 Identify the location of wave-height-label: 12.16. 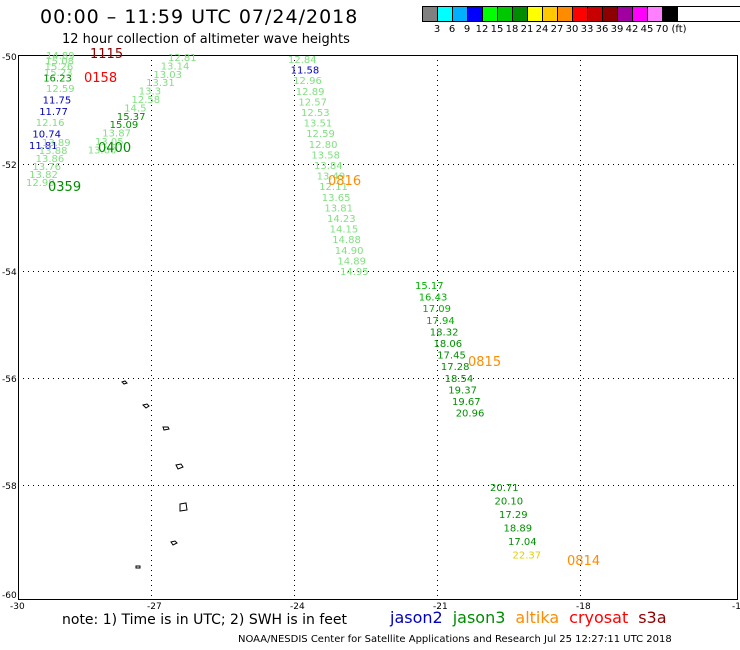
(50, 123).